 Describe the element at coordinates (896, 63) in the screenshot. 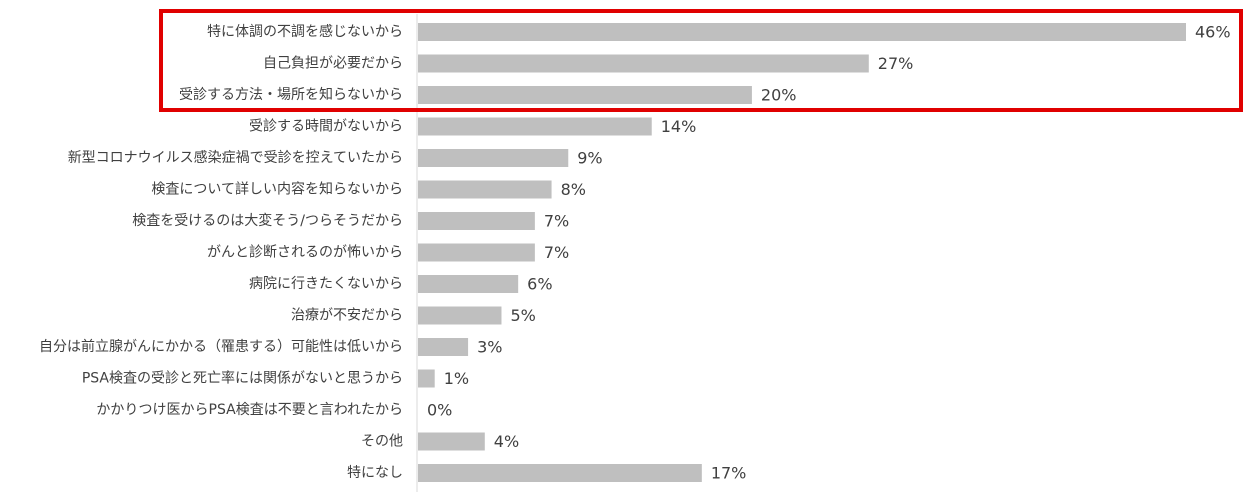

I see `value-label: 27%` at that location.